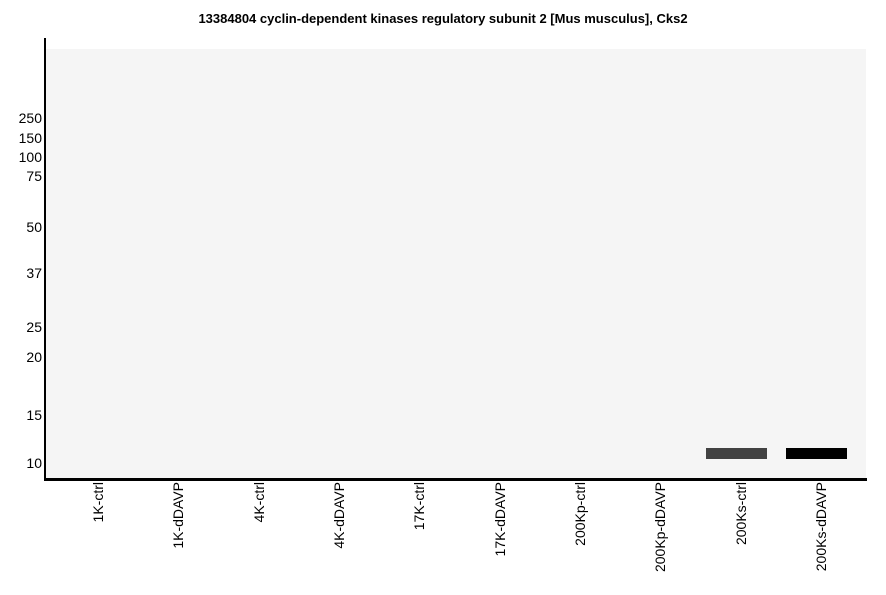 The width and height of the screenshot is (886, 595). Describe the element at coordinates (178, 515) in the screenshot. I see `lane-label-1K-dDAVP: 1K-dDAVP` at that location.